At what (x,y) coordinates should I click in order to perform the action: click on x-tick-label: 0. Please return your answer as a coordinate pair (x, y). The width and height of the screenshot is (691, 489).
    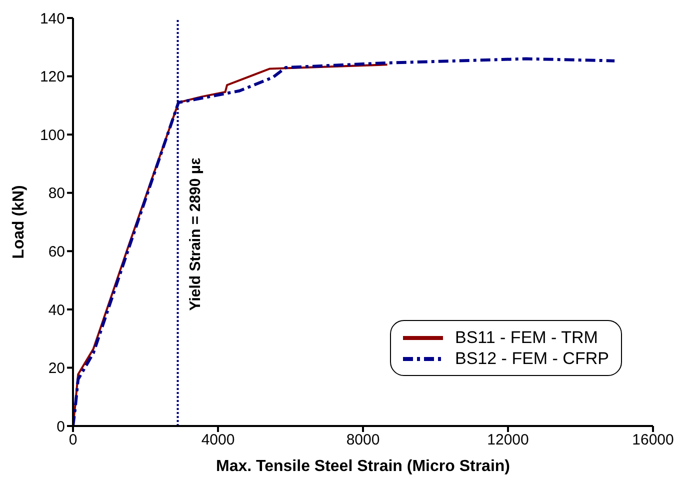
    Looking at the image, I should click on (73, 440).